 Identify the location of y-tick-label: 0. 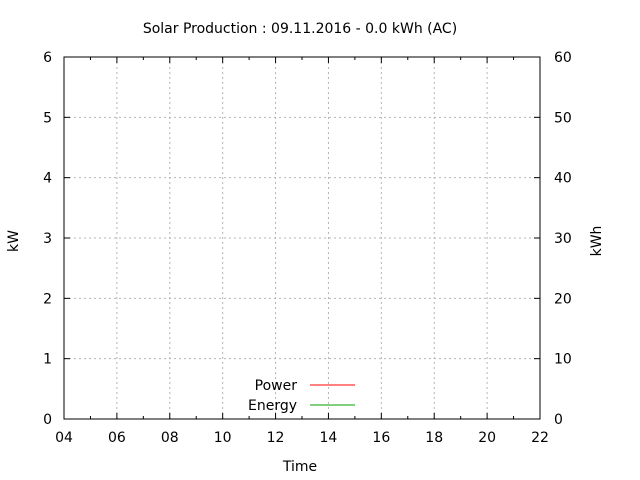
(47, 420).